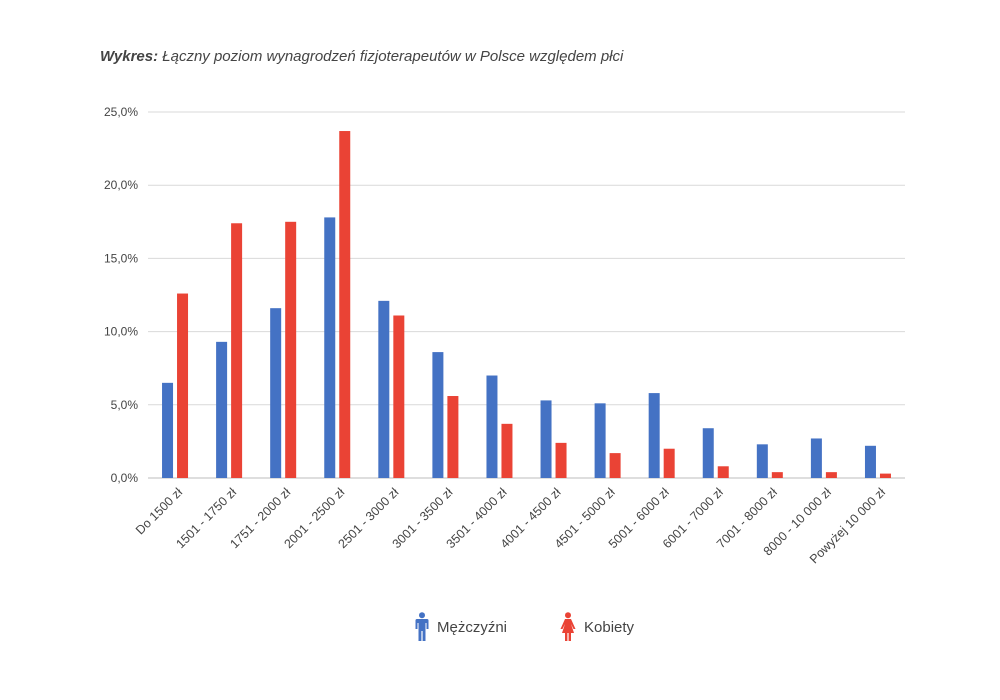  Describe the element at coordinates (121, 258) in the screenshot. I see `y-tick-label: 15,0%` at that location.